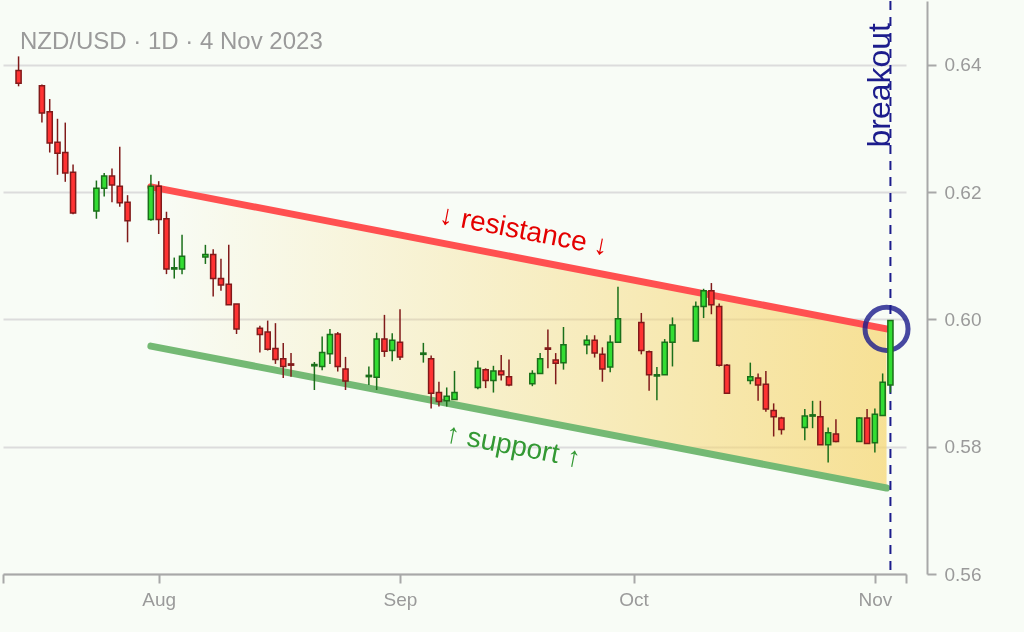 The image size is (1024, 632). What do you see at coordinates (875, 599) in the screenshot?
I see `x-tick-label: Nov` at bounding box center [875, 599].